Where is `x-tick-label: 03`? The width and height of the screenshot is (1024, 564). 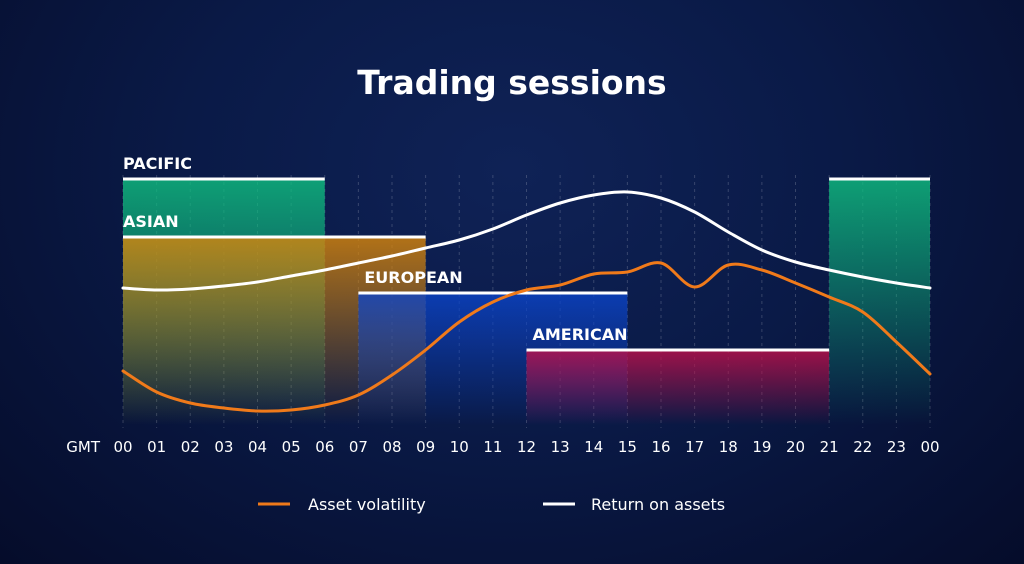 x-tick-label: 03 is located at coordinates (223, 447).